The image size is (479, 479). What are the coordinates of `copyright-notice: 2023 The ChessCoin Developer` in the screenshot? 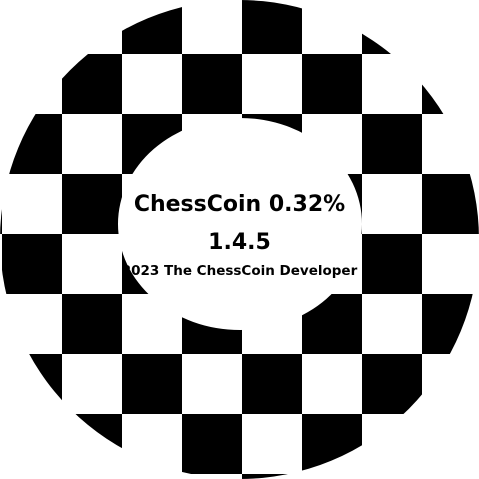 It's located at (239, 271).